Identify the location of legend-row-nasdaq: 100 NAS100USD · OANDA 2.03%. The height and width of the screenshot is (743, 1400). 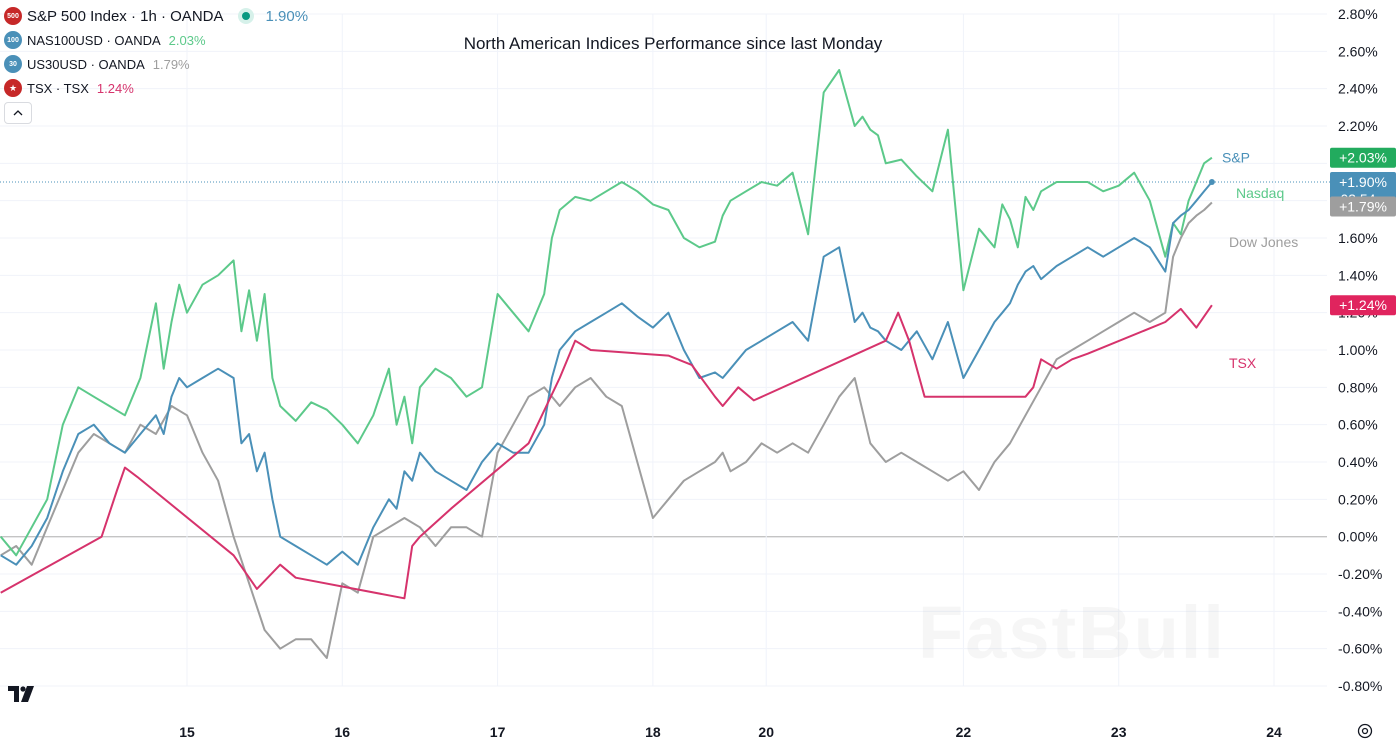
(156, 40).